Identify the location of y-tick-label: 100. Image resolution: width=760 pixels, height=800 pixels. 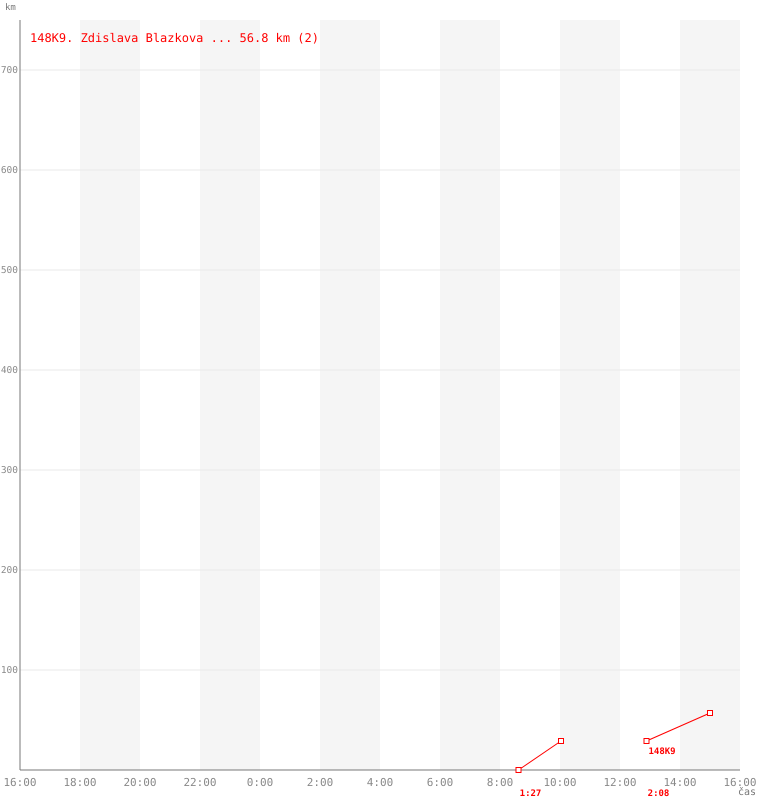
(9, 670).